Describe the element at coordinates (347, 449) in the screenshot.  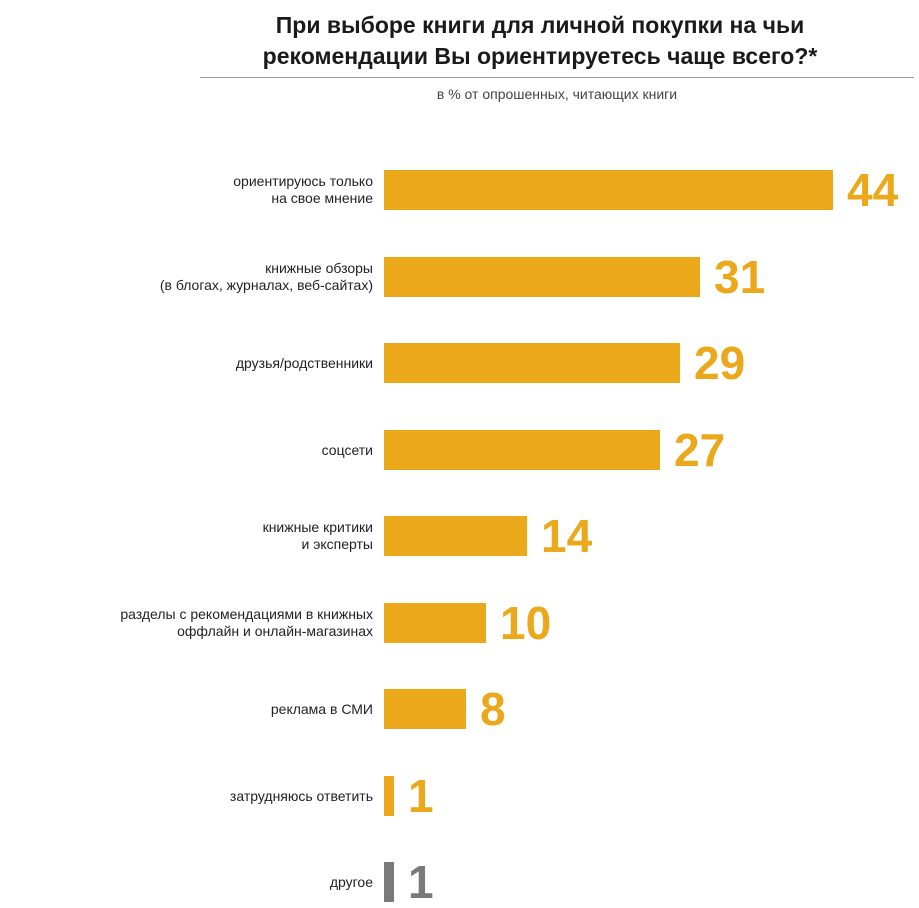
I see `category-label: соцсети` at that location.